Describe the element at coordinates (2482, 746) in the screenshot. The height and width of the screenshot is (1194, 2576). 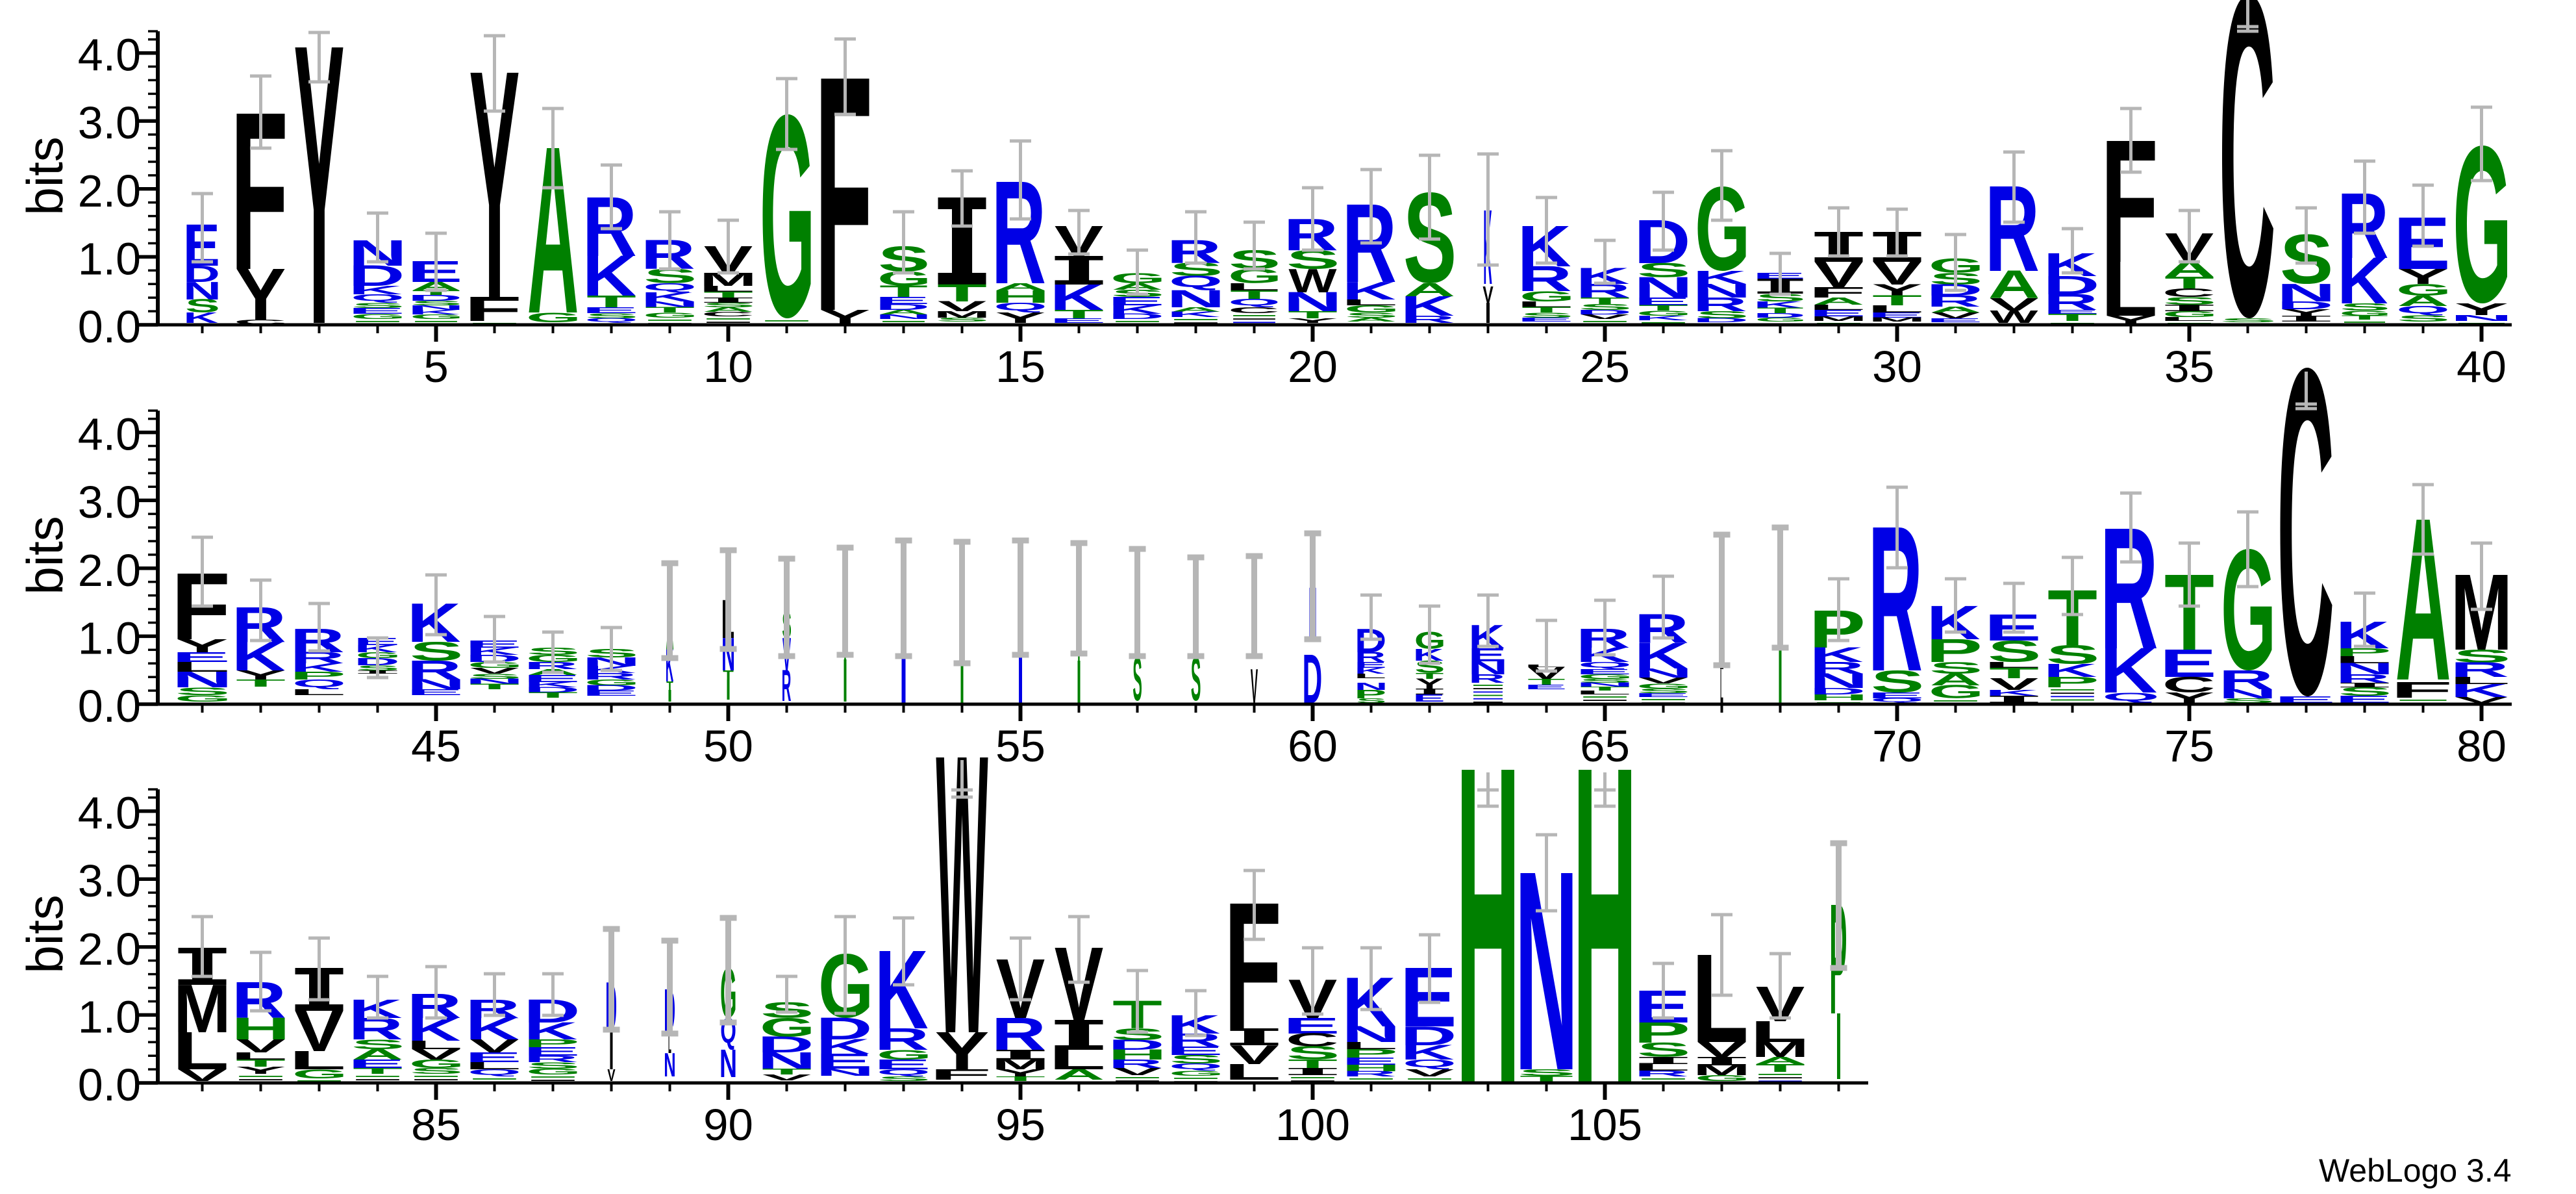
I see `svg-text: 80` at that location.